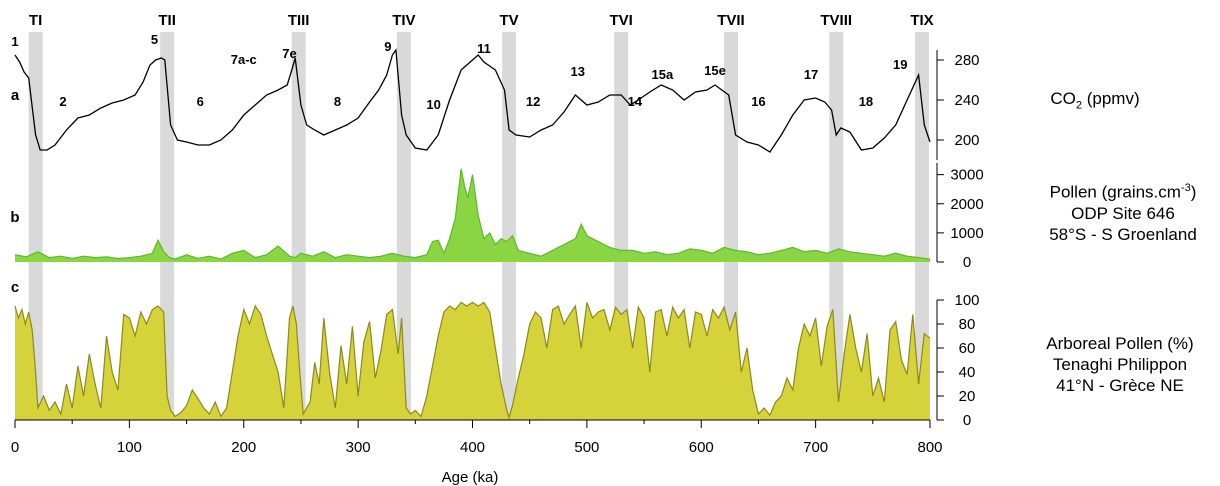 The image size is (1220, 486). I want to click on termination-label-tix: TIX, so click(921, 20).